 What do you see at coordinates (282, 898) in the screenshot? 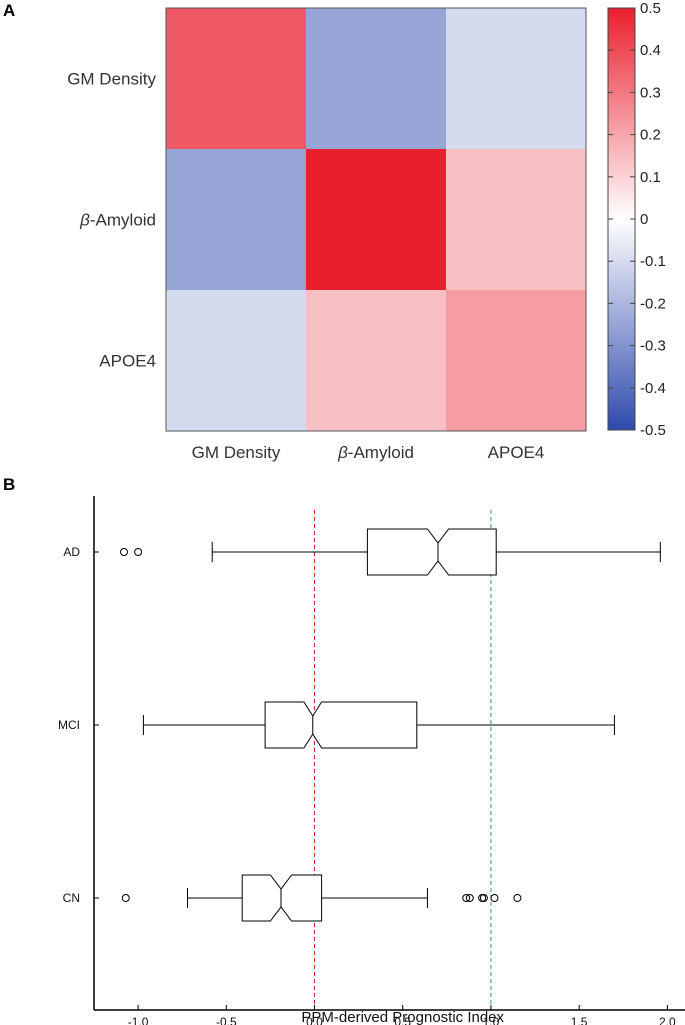
I see `box-cn-body` at bounding box center [282, 898].